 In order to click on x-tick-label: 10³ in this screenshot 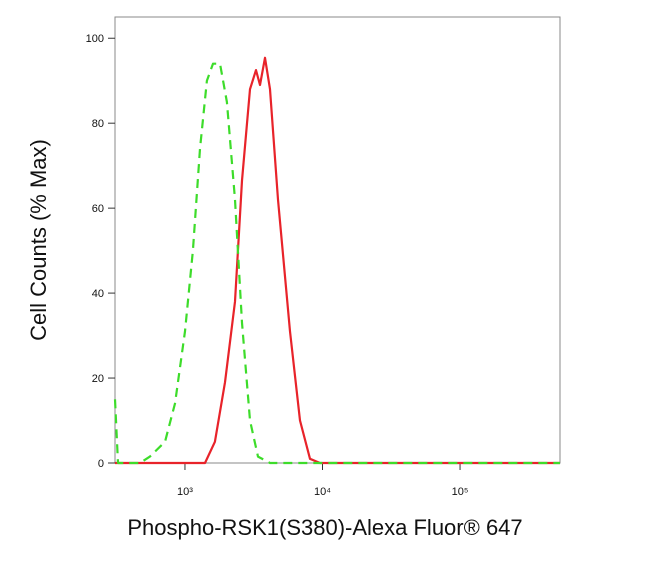, I will do `click(185, 492)`.